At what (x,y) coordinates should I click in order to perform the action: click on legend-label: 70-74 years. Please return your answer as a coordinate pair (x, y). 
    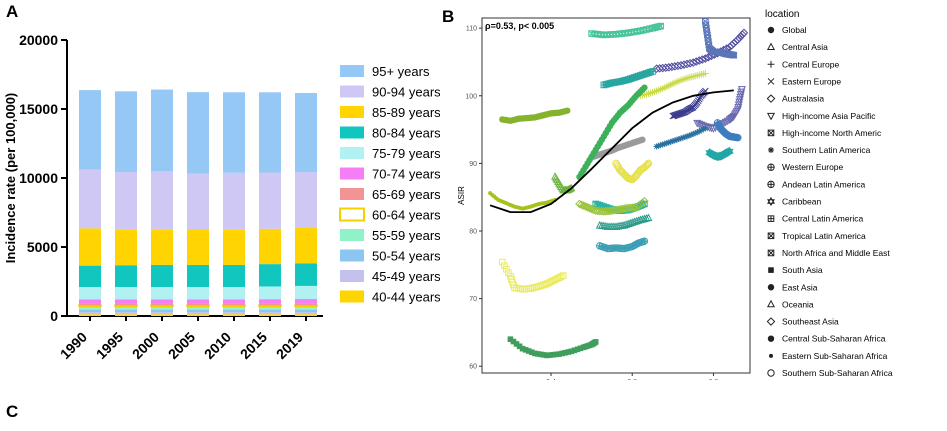
    Looking at the image, I should click on (406, 174).